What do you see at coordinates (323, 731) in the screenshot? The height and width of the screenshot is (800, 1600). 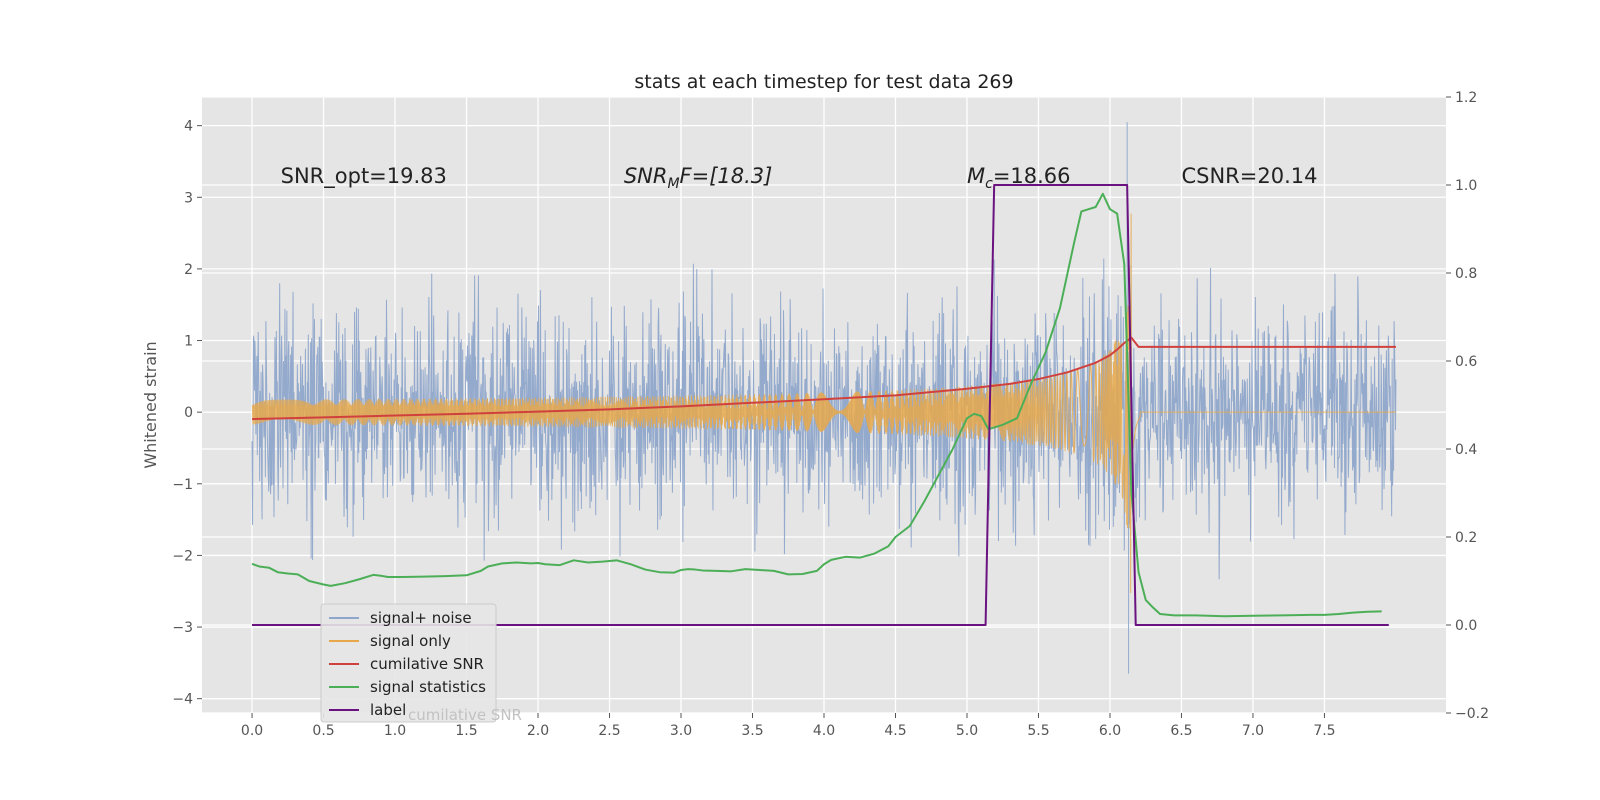 I see `x-tick-label: 0.5` at bounding box center [323, 731].